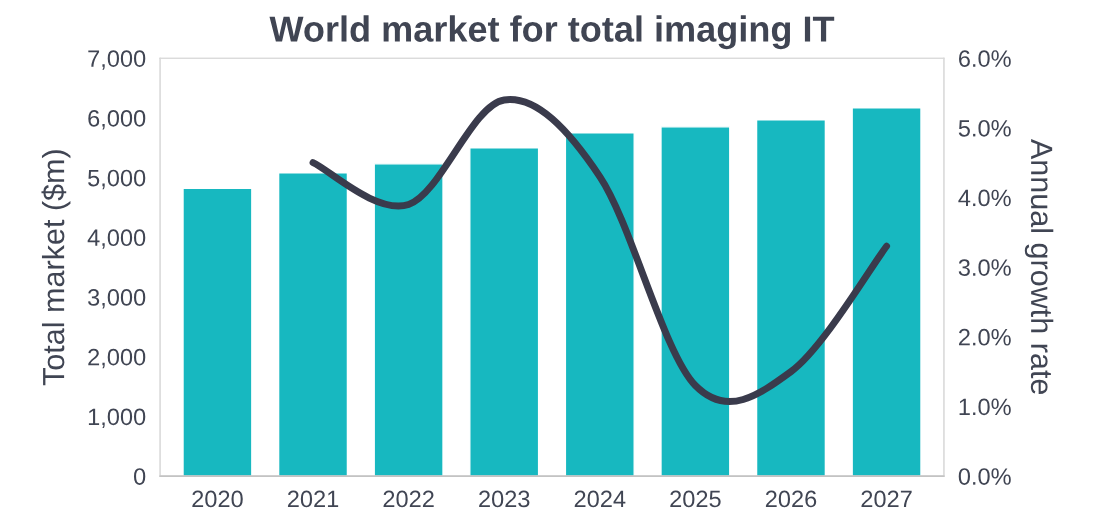 The height and width of the screenshot is (529, 1104). Describe the element at coordinates (139, 476) in the screenshot. I see `y-tick-label: 0` at that location.